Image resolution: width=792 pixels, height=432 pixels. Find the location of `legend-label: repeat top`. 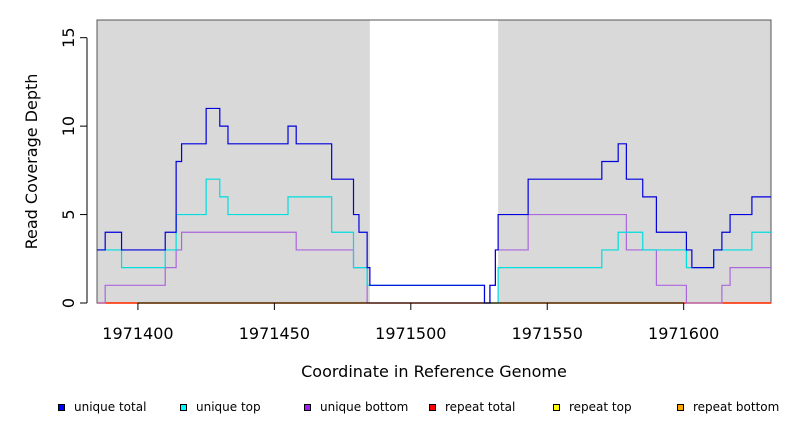

legend-label: repeat top is located at coordinates (600, 407).